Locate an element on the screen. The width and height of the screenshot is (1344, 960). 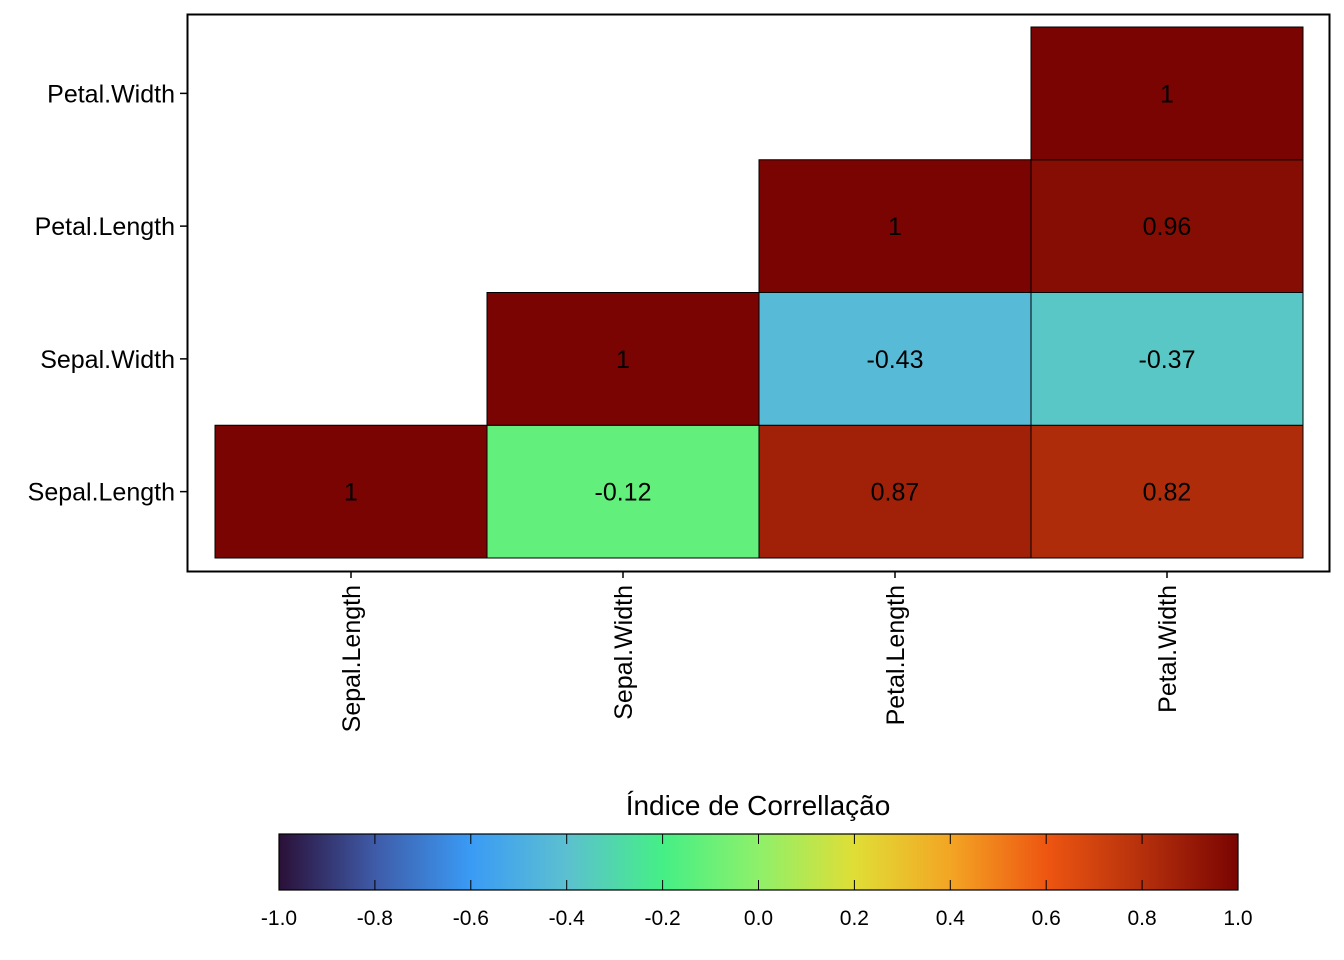
cell-value-label: -0.12 is located at coordinates (623, 493).